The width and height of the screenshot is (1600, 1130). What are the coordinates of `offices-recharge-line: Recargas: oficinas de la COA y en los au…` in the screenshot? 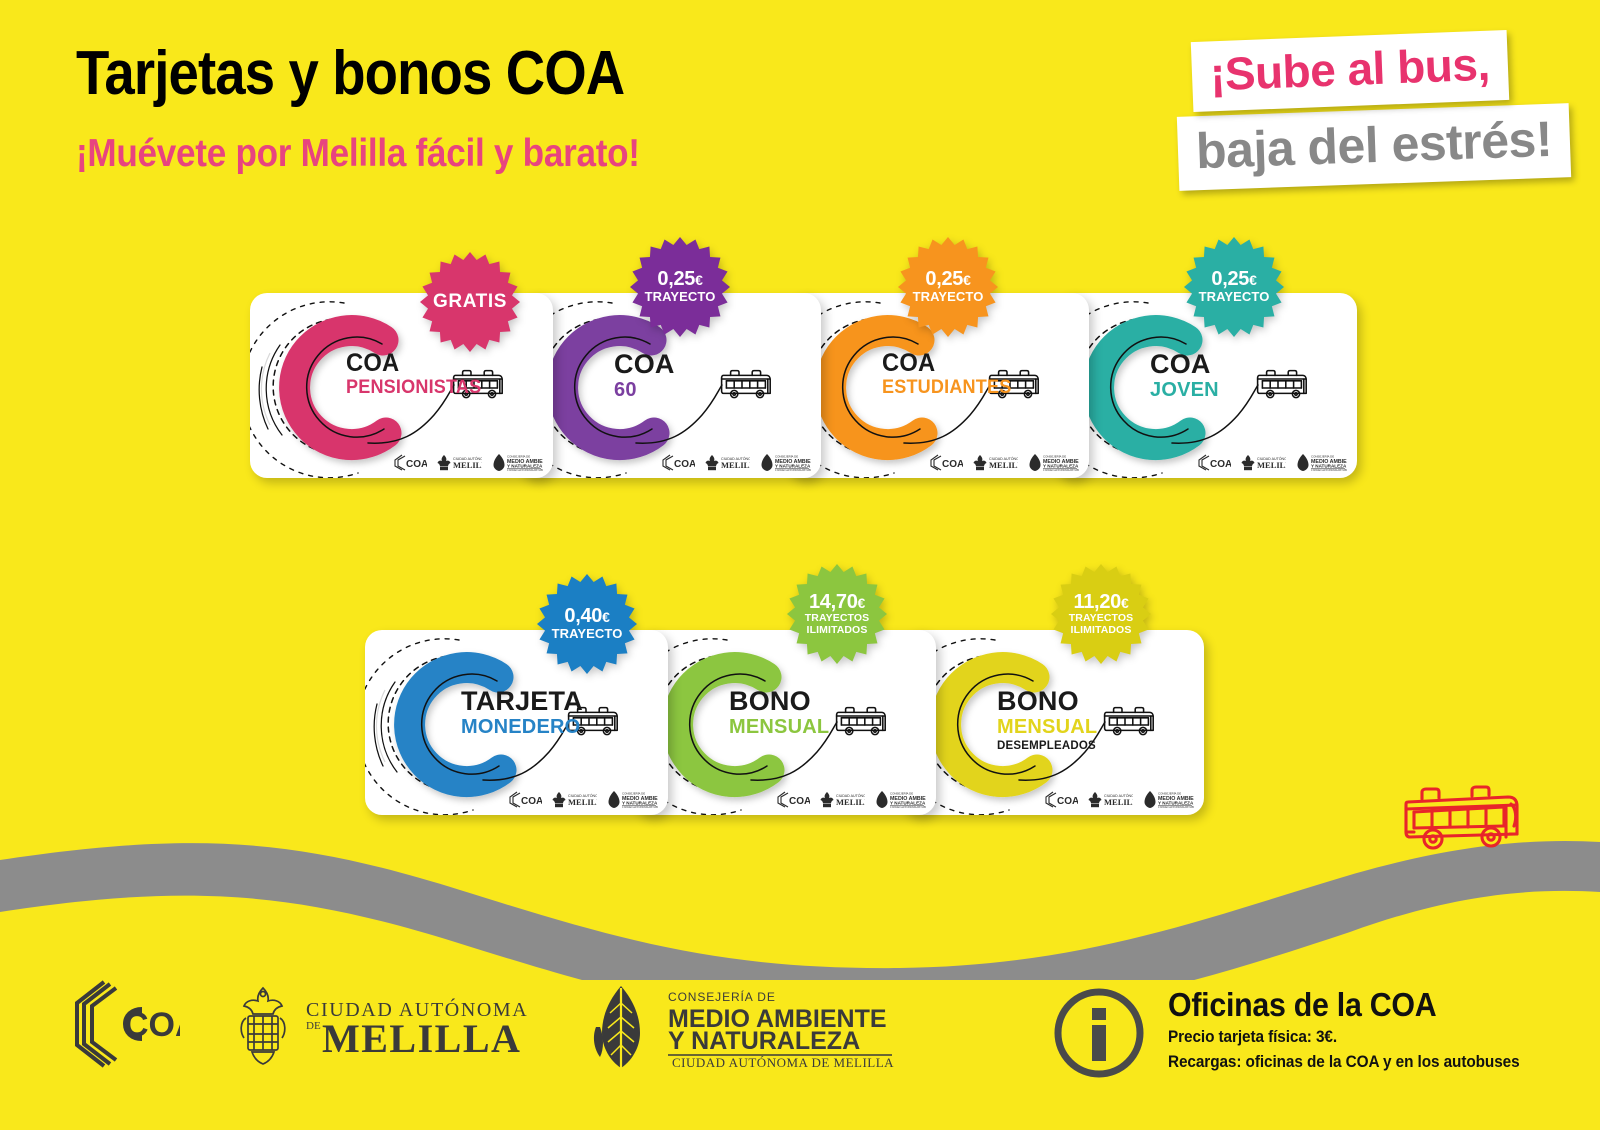 It's located at (1344, 1061).